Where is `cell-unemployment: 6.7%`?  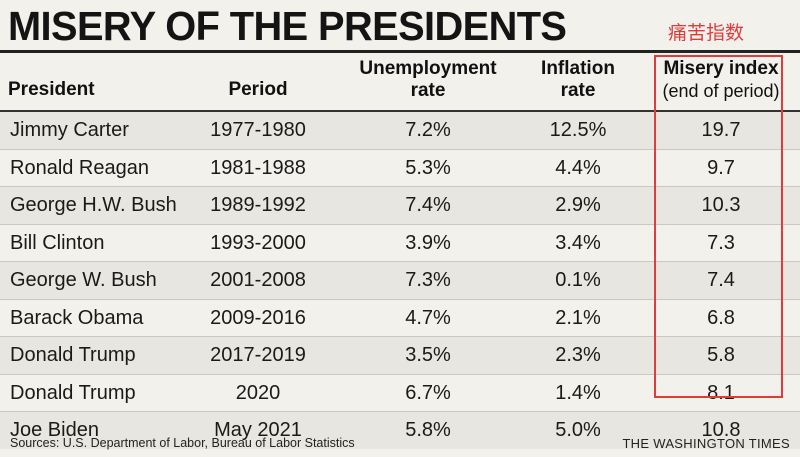 cell-unemployment: 6.7% is located at coordinates (428, 392).